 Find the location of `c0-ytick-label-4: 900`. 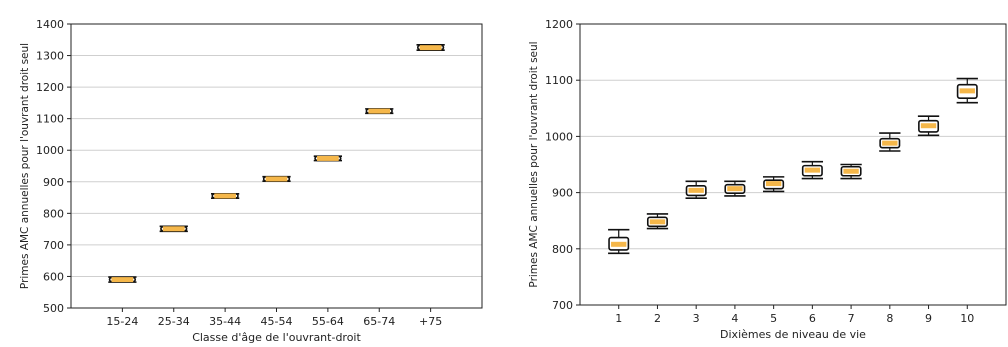

c0-ytick-label-4: 900 is located at coordinates (53, 182).